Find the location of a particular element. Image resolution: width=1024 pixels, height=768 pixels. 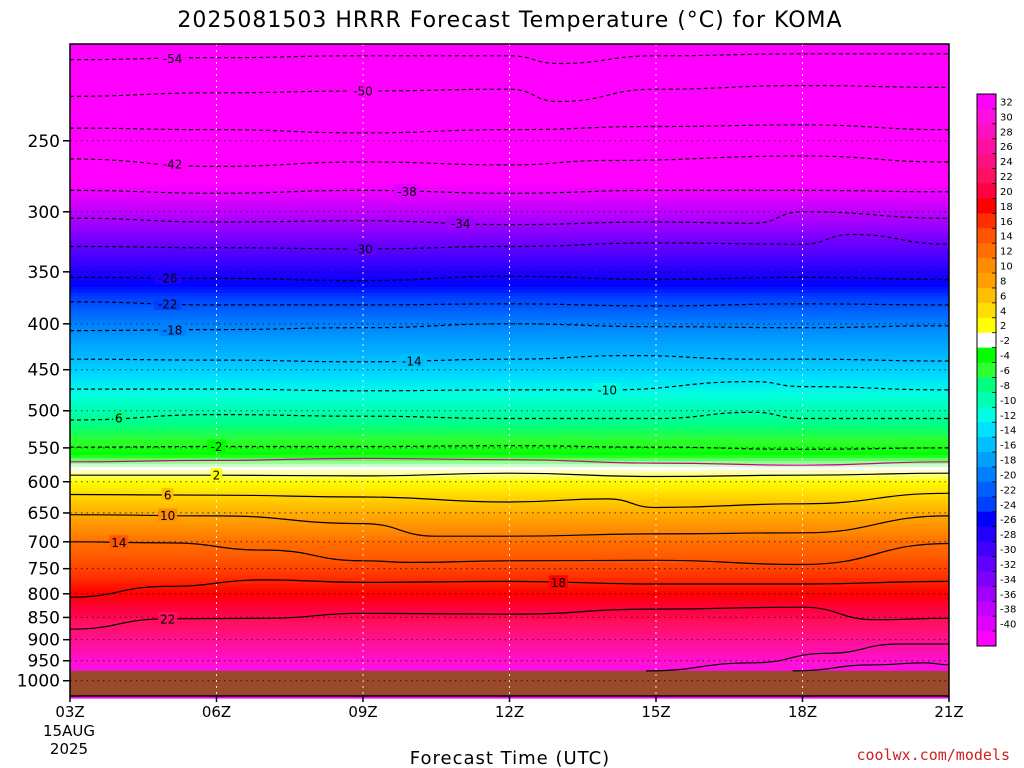

contour-label: -26 is located at coordinates (168, 279).